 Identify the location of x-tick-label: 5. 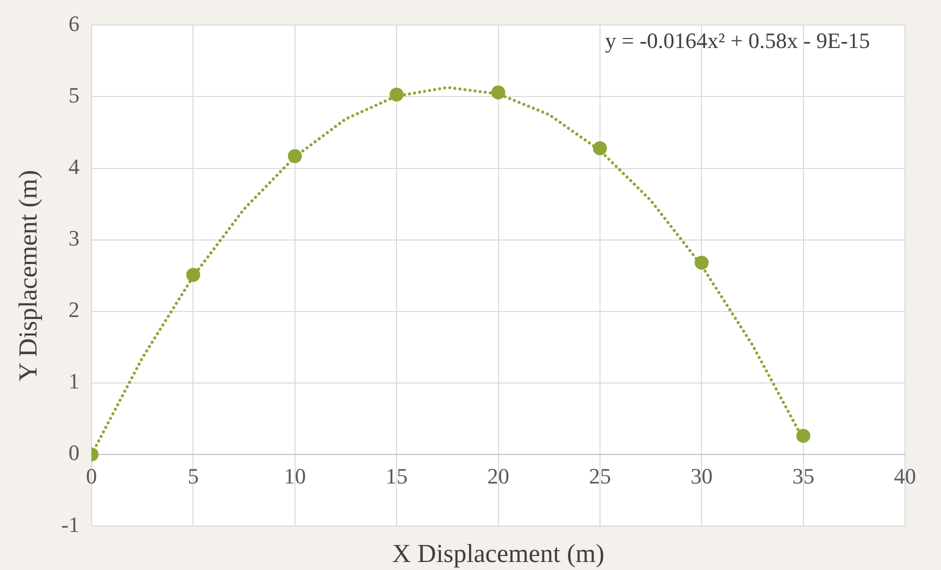
(193, 475).